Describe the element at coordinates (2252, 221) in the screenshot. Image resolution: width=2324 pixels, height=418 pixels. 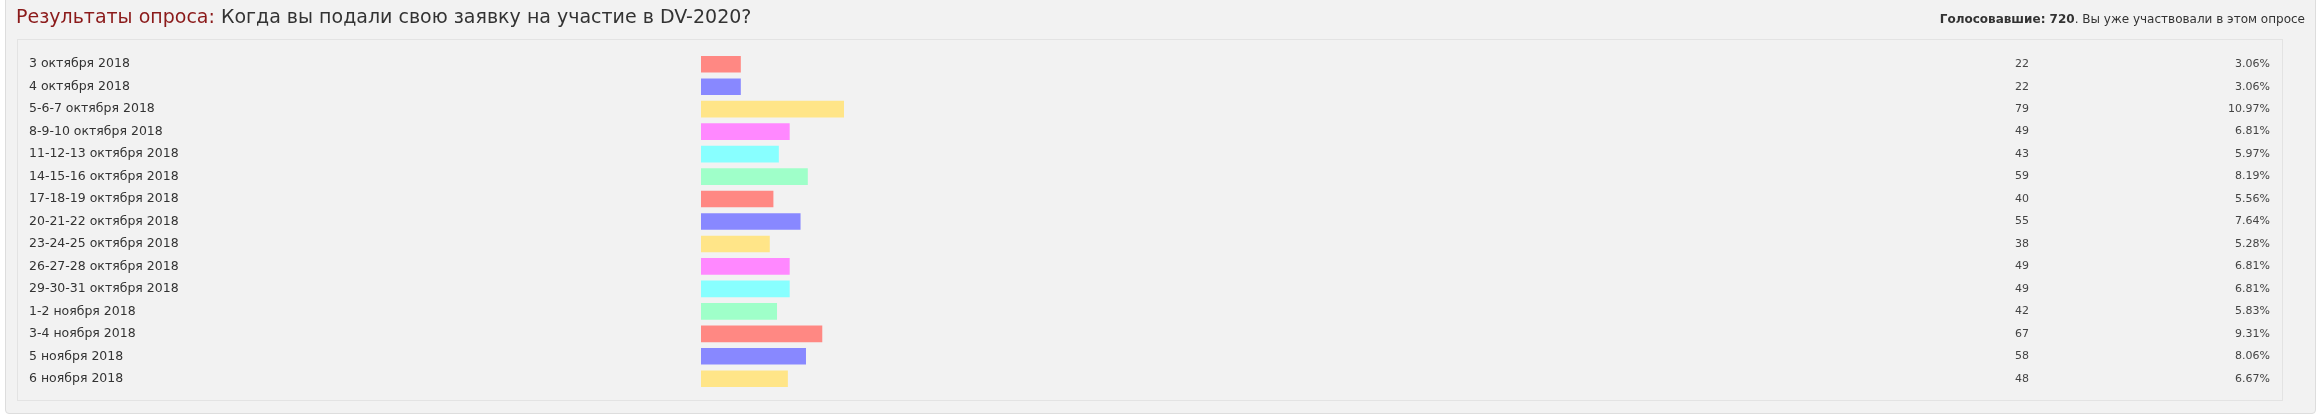
I see `text: 7.64%` at that location.